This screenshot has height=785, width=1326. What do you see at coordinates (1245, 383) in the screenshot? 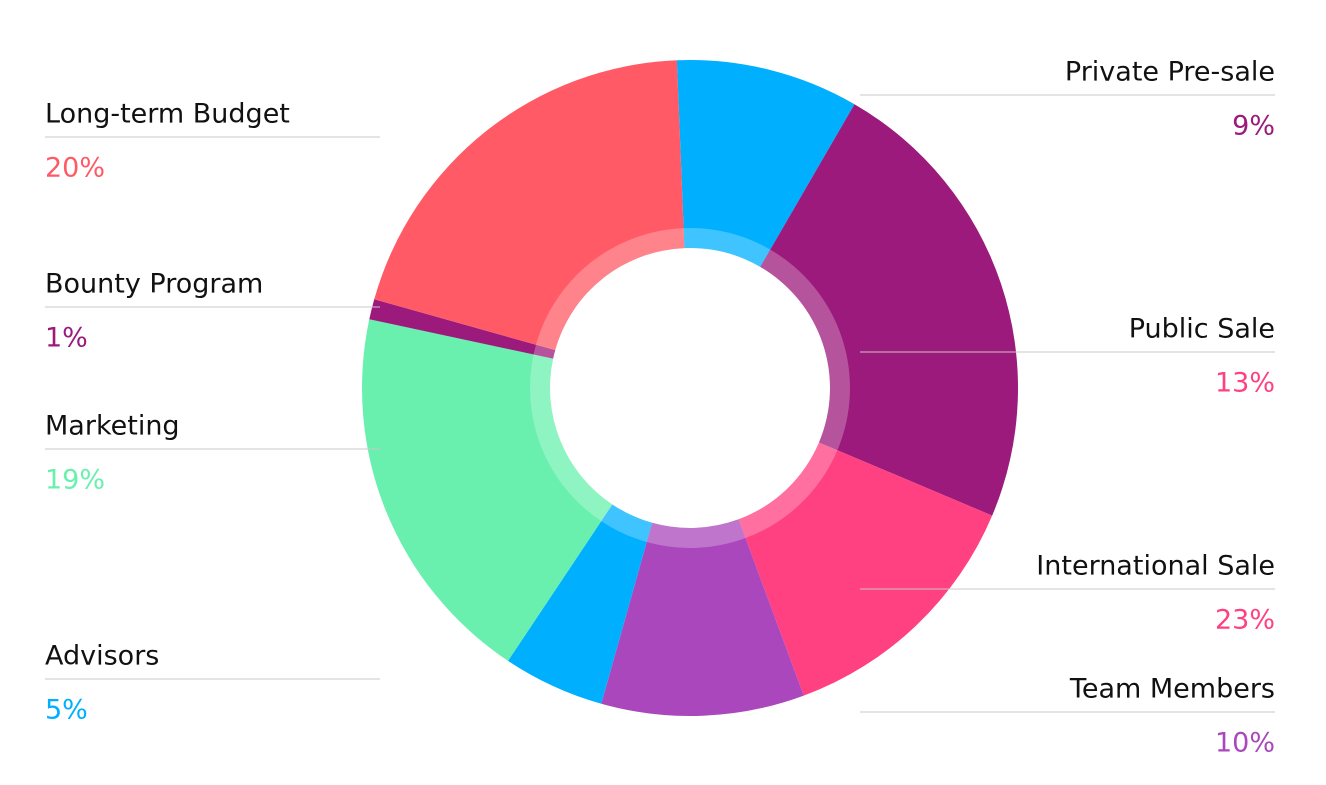
I see `label-value: 13%` at bounding box center [1245, 383].